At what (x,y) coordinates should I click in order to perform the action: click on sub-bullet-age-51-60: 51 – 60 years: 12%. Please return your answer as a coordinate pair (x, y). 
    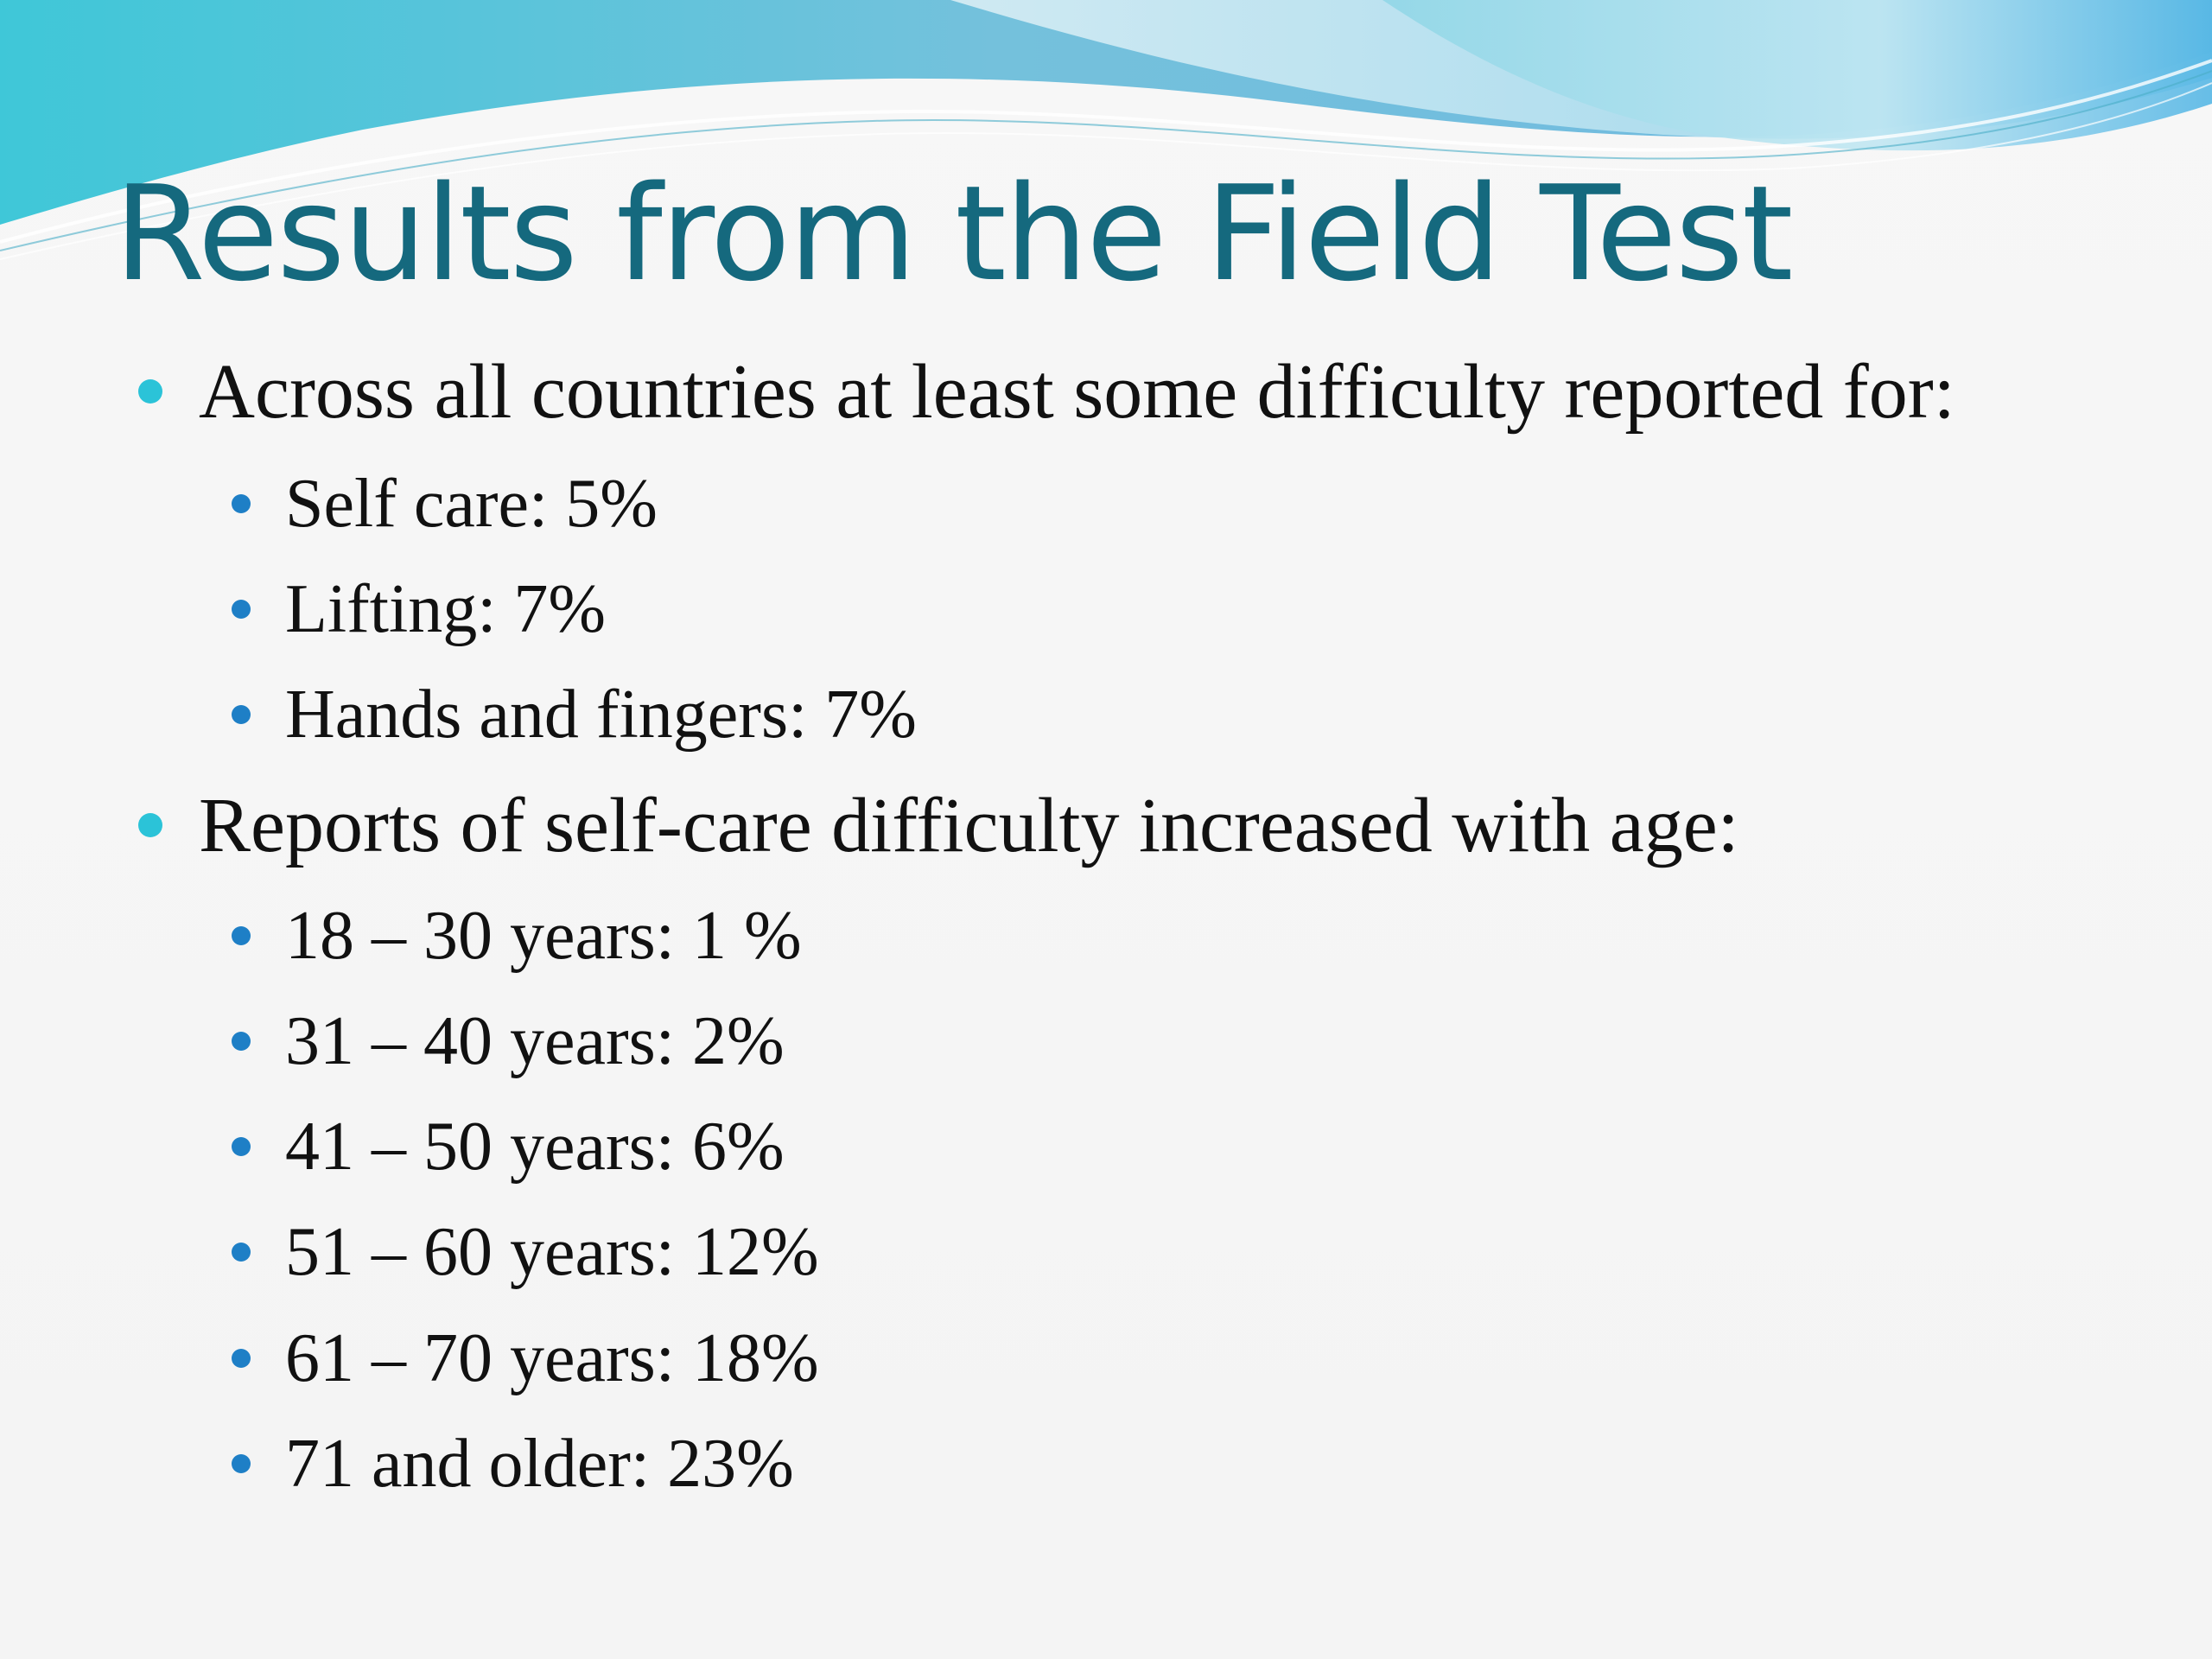
    Looking at the image, I should click on (525, 1252).